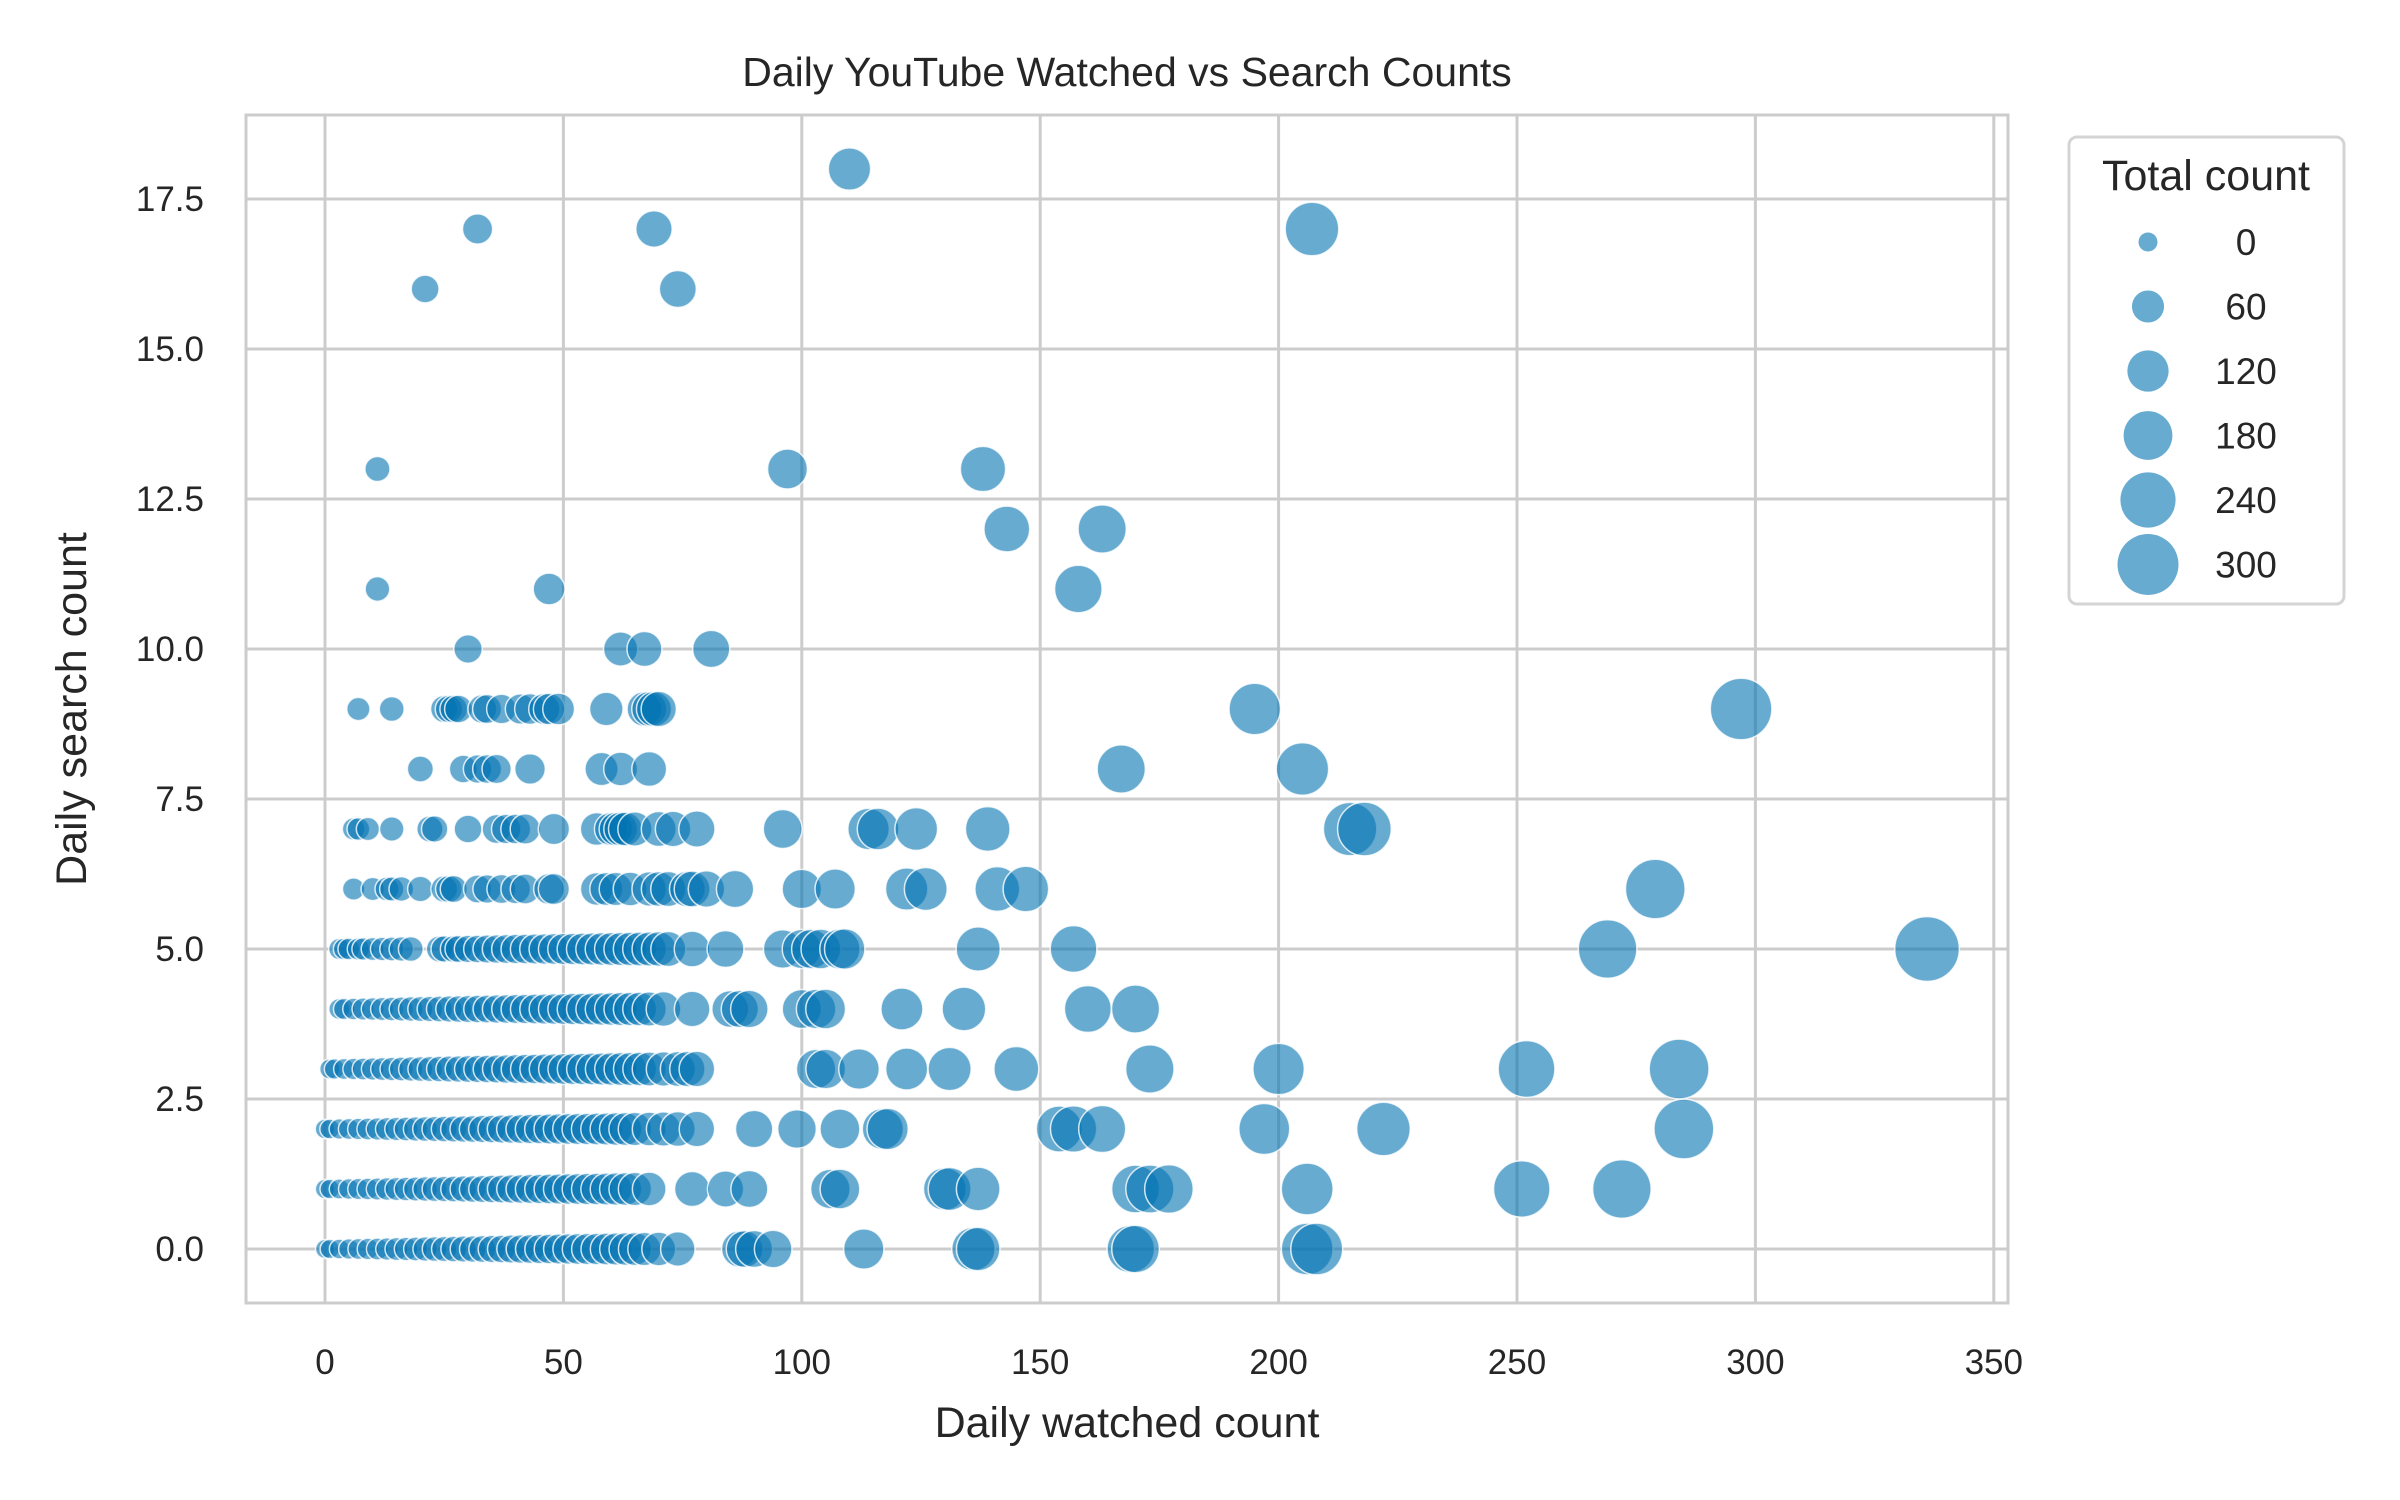 The image size is (2400, 1500). Describe the element at coordinates (2197, 408) in the screenshot. I see `legend-entries: 0 60 120 180 240 300` at that location.